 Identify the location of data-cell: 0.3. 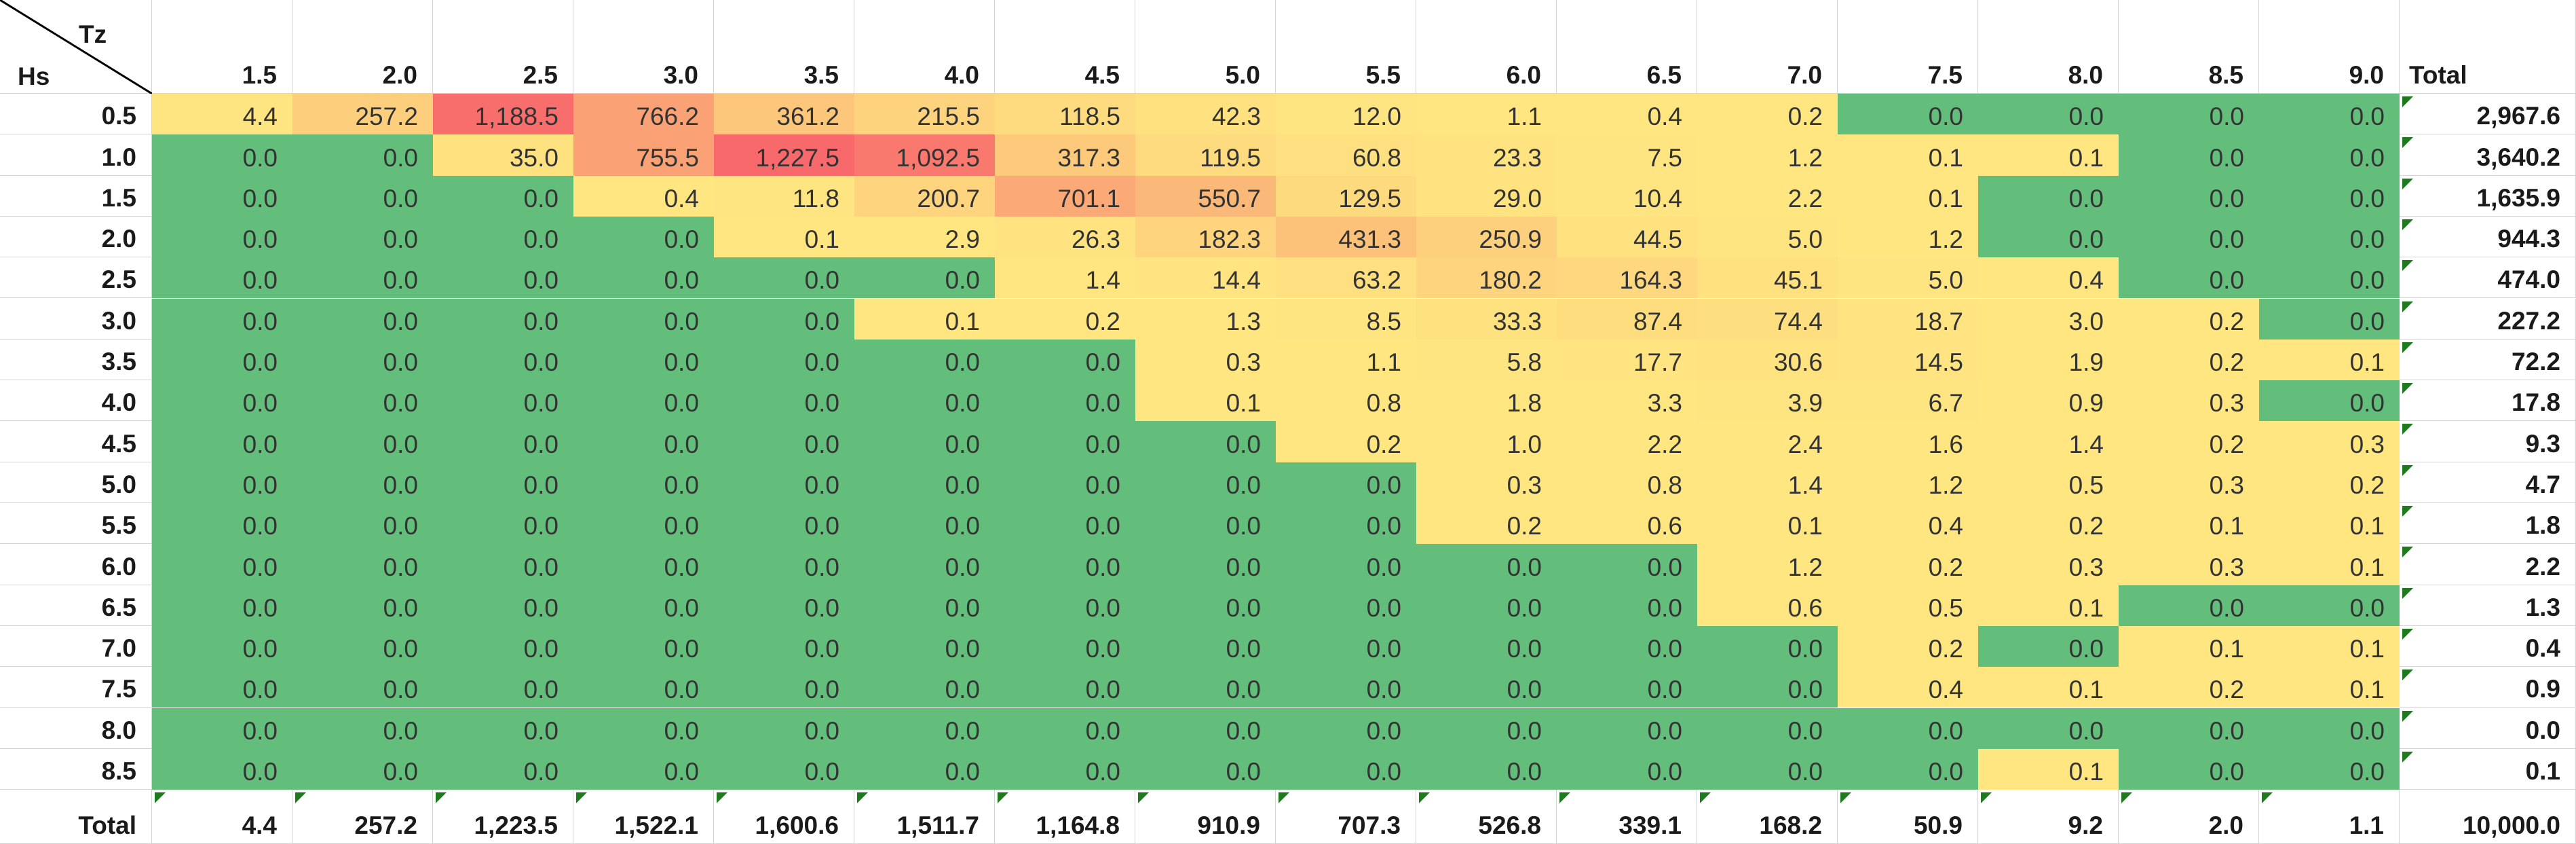
(2189, 401).